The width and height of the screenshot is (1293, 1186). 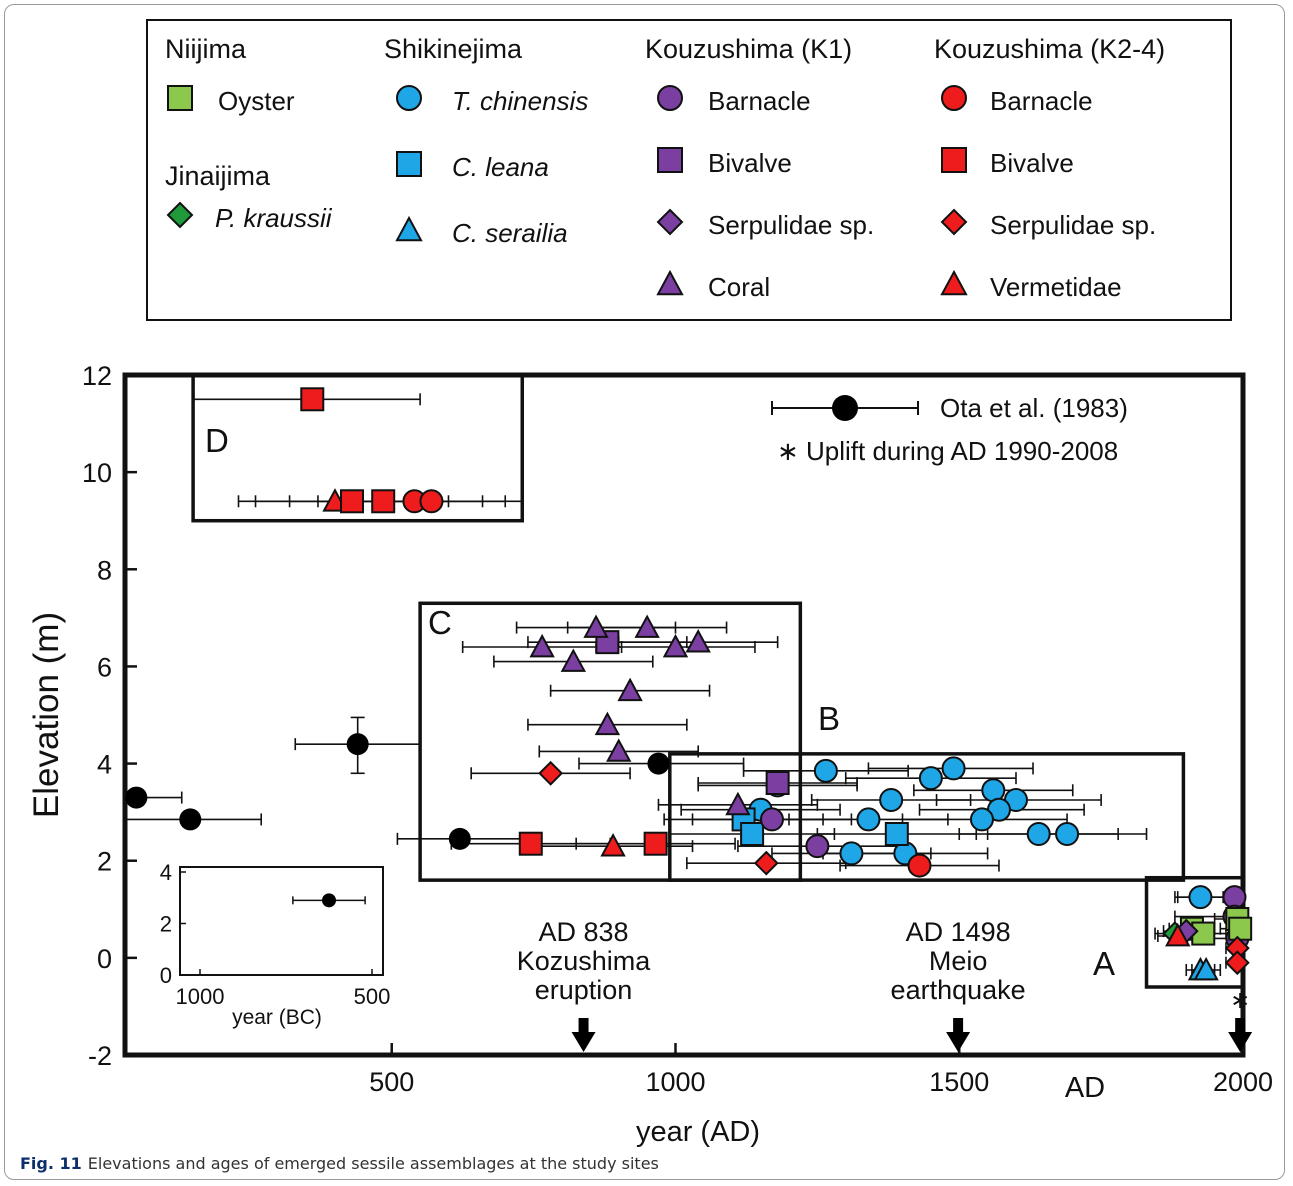 What do you see at coordinates (100, 1056) in the screenshot?
I see `y-tick-label: -2` at bounding box center [100, 1056].